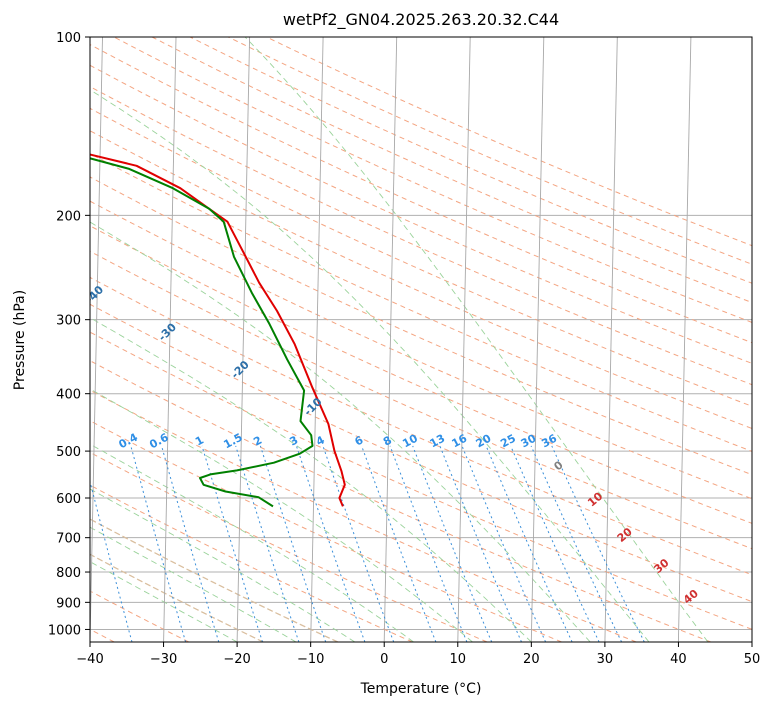 This screenshot has width=775, height=708. Describe the element at coordinates (68, 395) in the screenshot. I see `y-tick-label: 400` at that location.